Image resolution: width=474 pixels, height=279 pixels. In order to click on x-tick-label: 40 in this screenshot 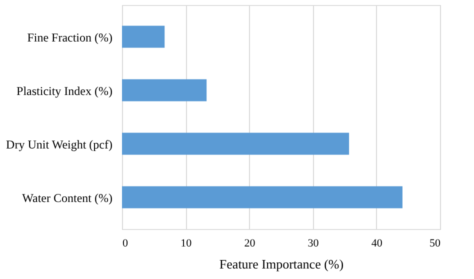, I will do `click(377, 244)`.